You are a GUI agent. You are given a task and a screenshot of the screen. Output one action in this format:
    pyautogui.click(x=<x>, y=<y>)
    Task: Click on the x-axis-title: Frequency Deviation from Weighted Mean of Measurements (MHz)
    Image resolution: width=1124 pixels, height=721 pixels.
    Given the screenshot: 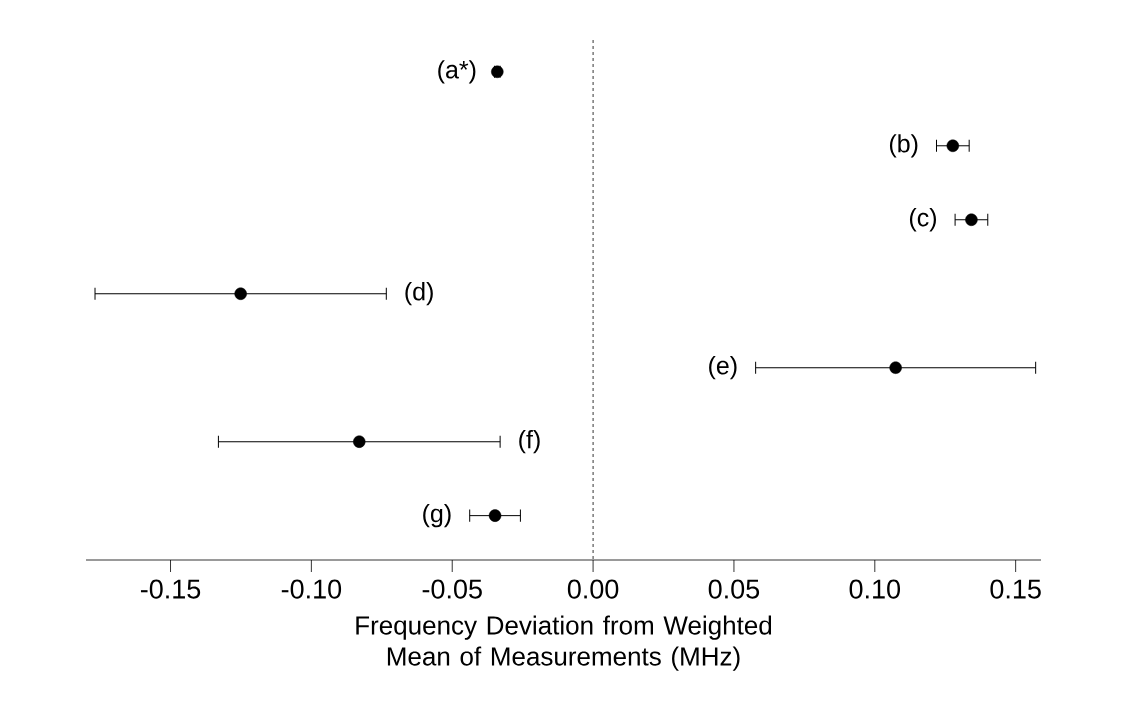 What is the action you would take?
    pyautogui.click(x=564, y=643)
    